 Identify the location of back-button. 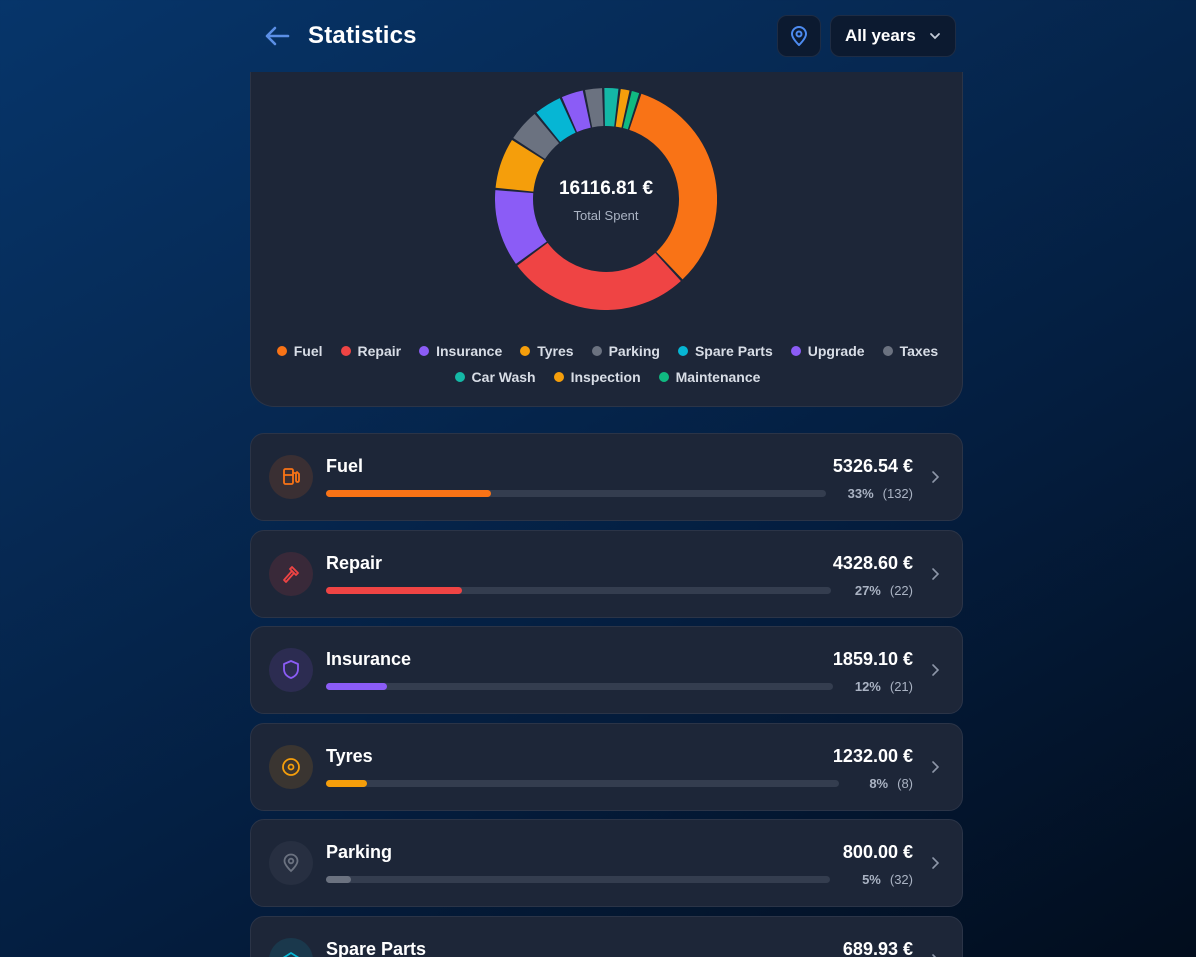
(277, 36).